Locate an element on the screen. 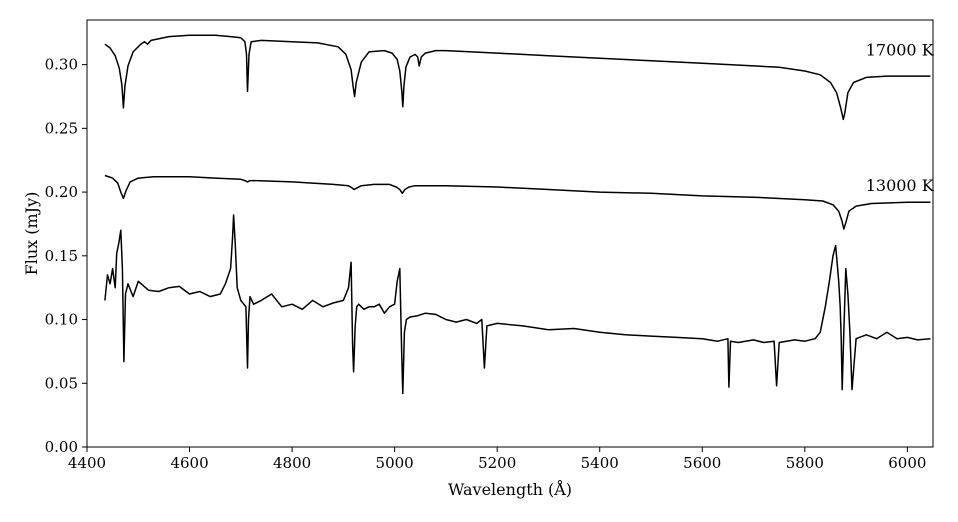 This screenshot has height=522, width=958. x-tick-label: 4800 is located at coordinates (292, 463).